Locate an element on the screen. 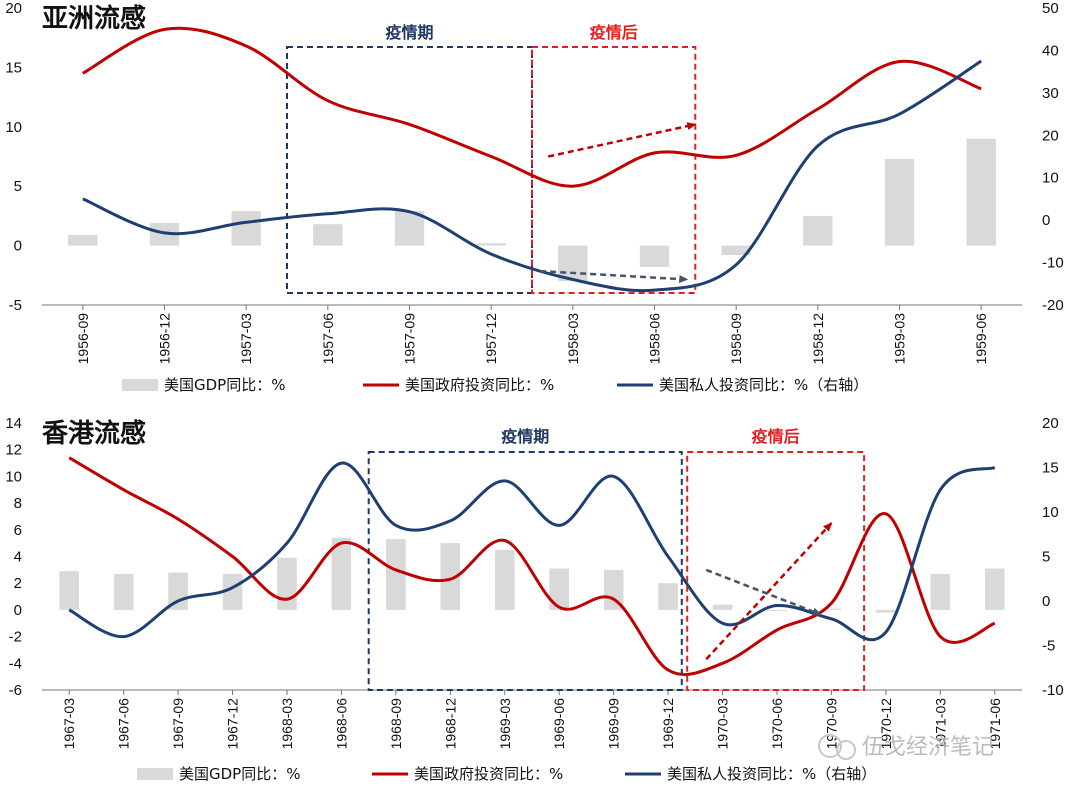  legend-label-priv: 美国私人投资同比：%（右轴） is located at coordinates (763, 385).